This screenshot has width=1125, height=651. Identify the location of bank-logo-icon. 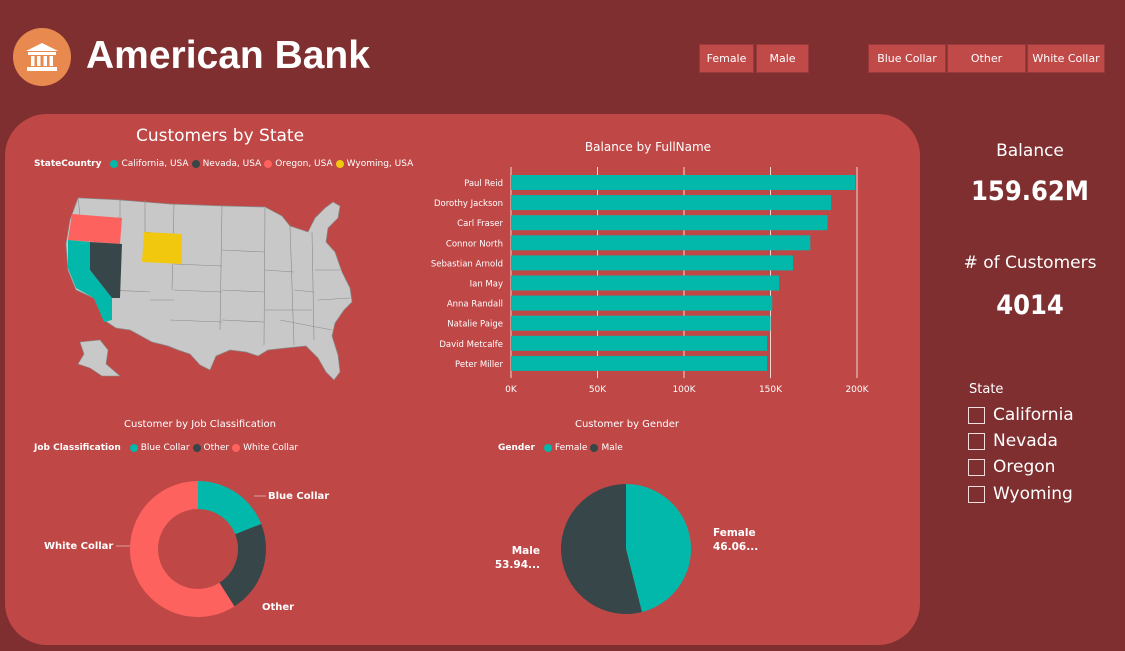
(42, 57).